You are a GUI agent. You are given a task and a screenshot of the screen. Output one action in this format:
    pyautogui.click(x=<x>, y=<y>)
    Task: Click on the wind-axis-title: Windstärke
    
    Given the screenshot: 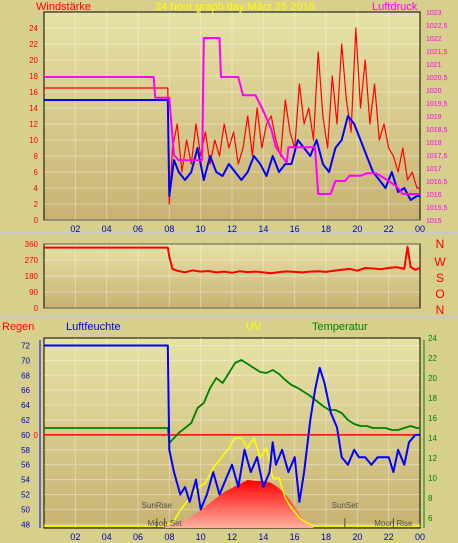 What is the action you would take?
    pyautogui.click(x=63, y=7)
    